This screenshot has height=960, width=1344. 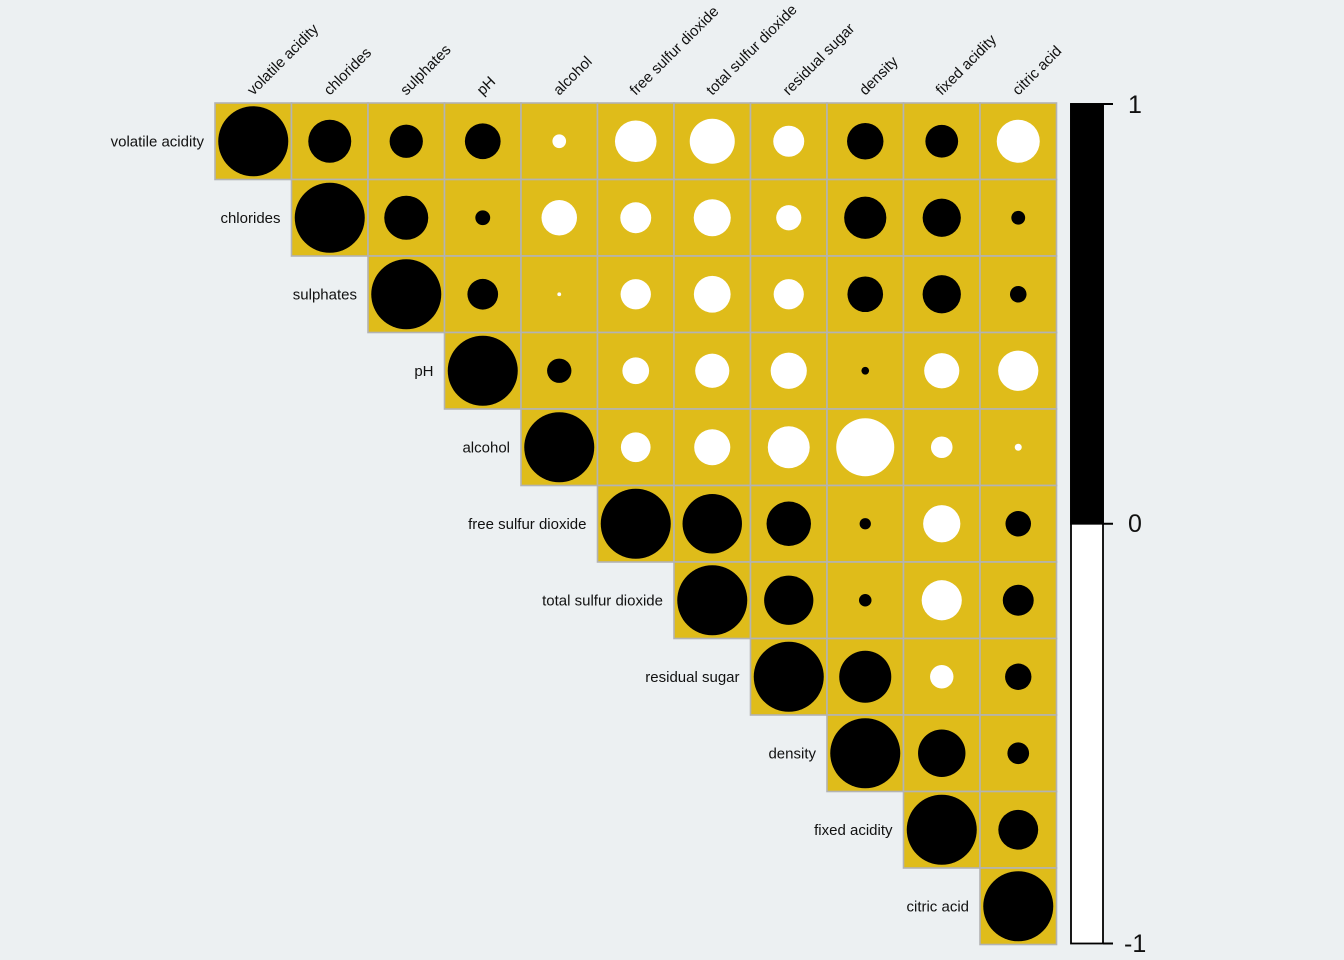 What do you see at coordinates (425, 69) in the screenshot?
I see `column-label: sulphates` at bounding box center [425, 69].